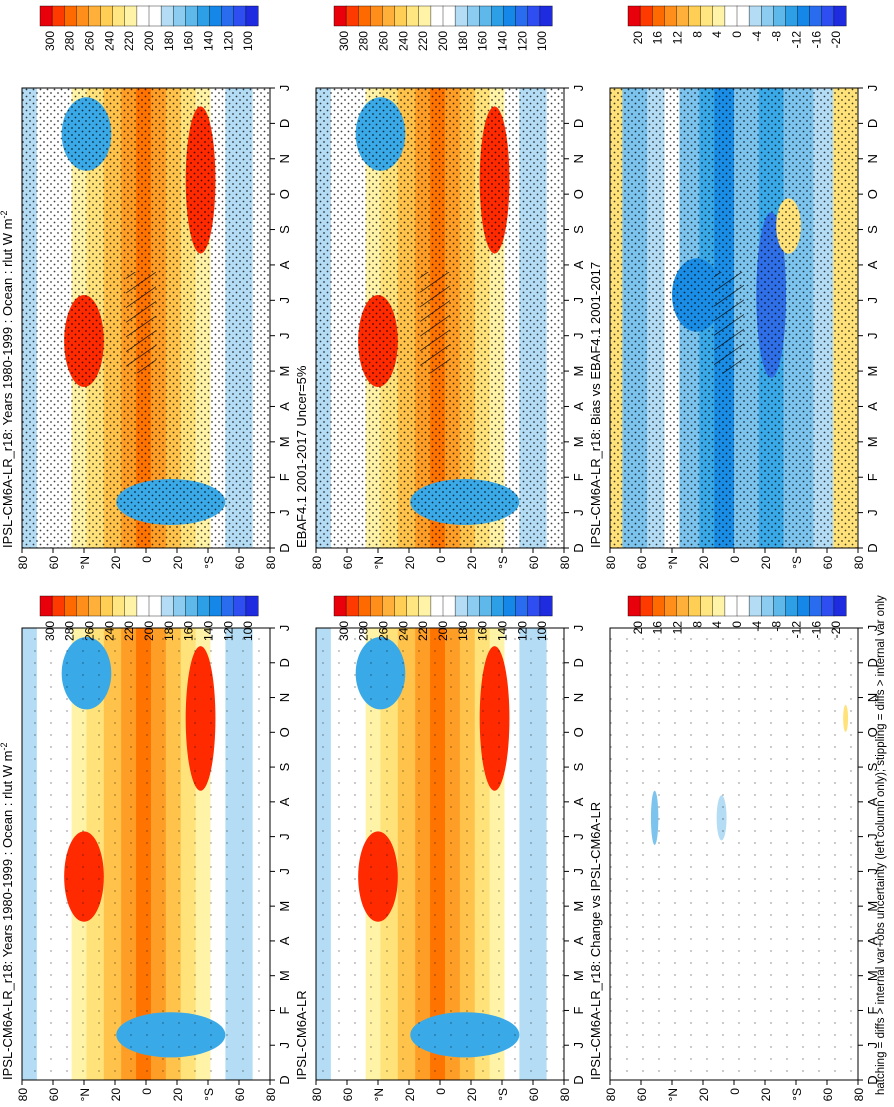 This screenshot has width=894, height=1107. I want to click on lat-label: °S, so click(209, 562).